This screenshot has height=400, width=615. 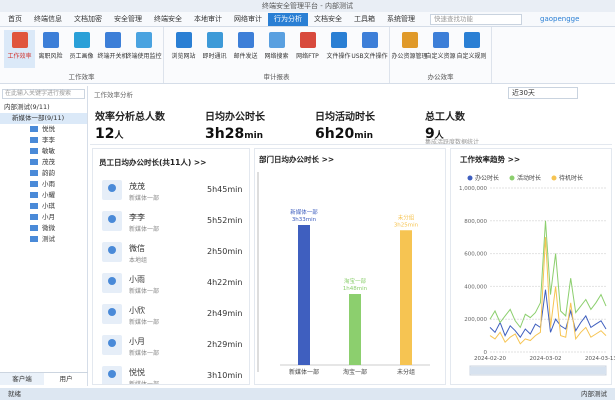 I want to click on ribbon-item: 终端使用监控, so click(x=143, y=49).